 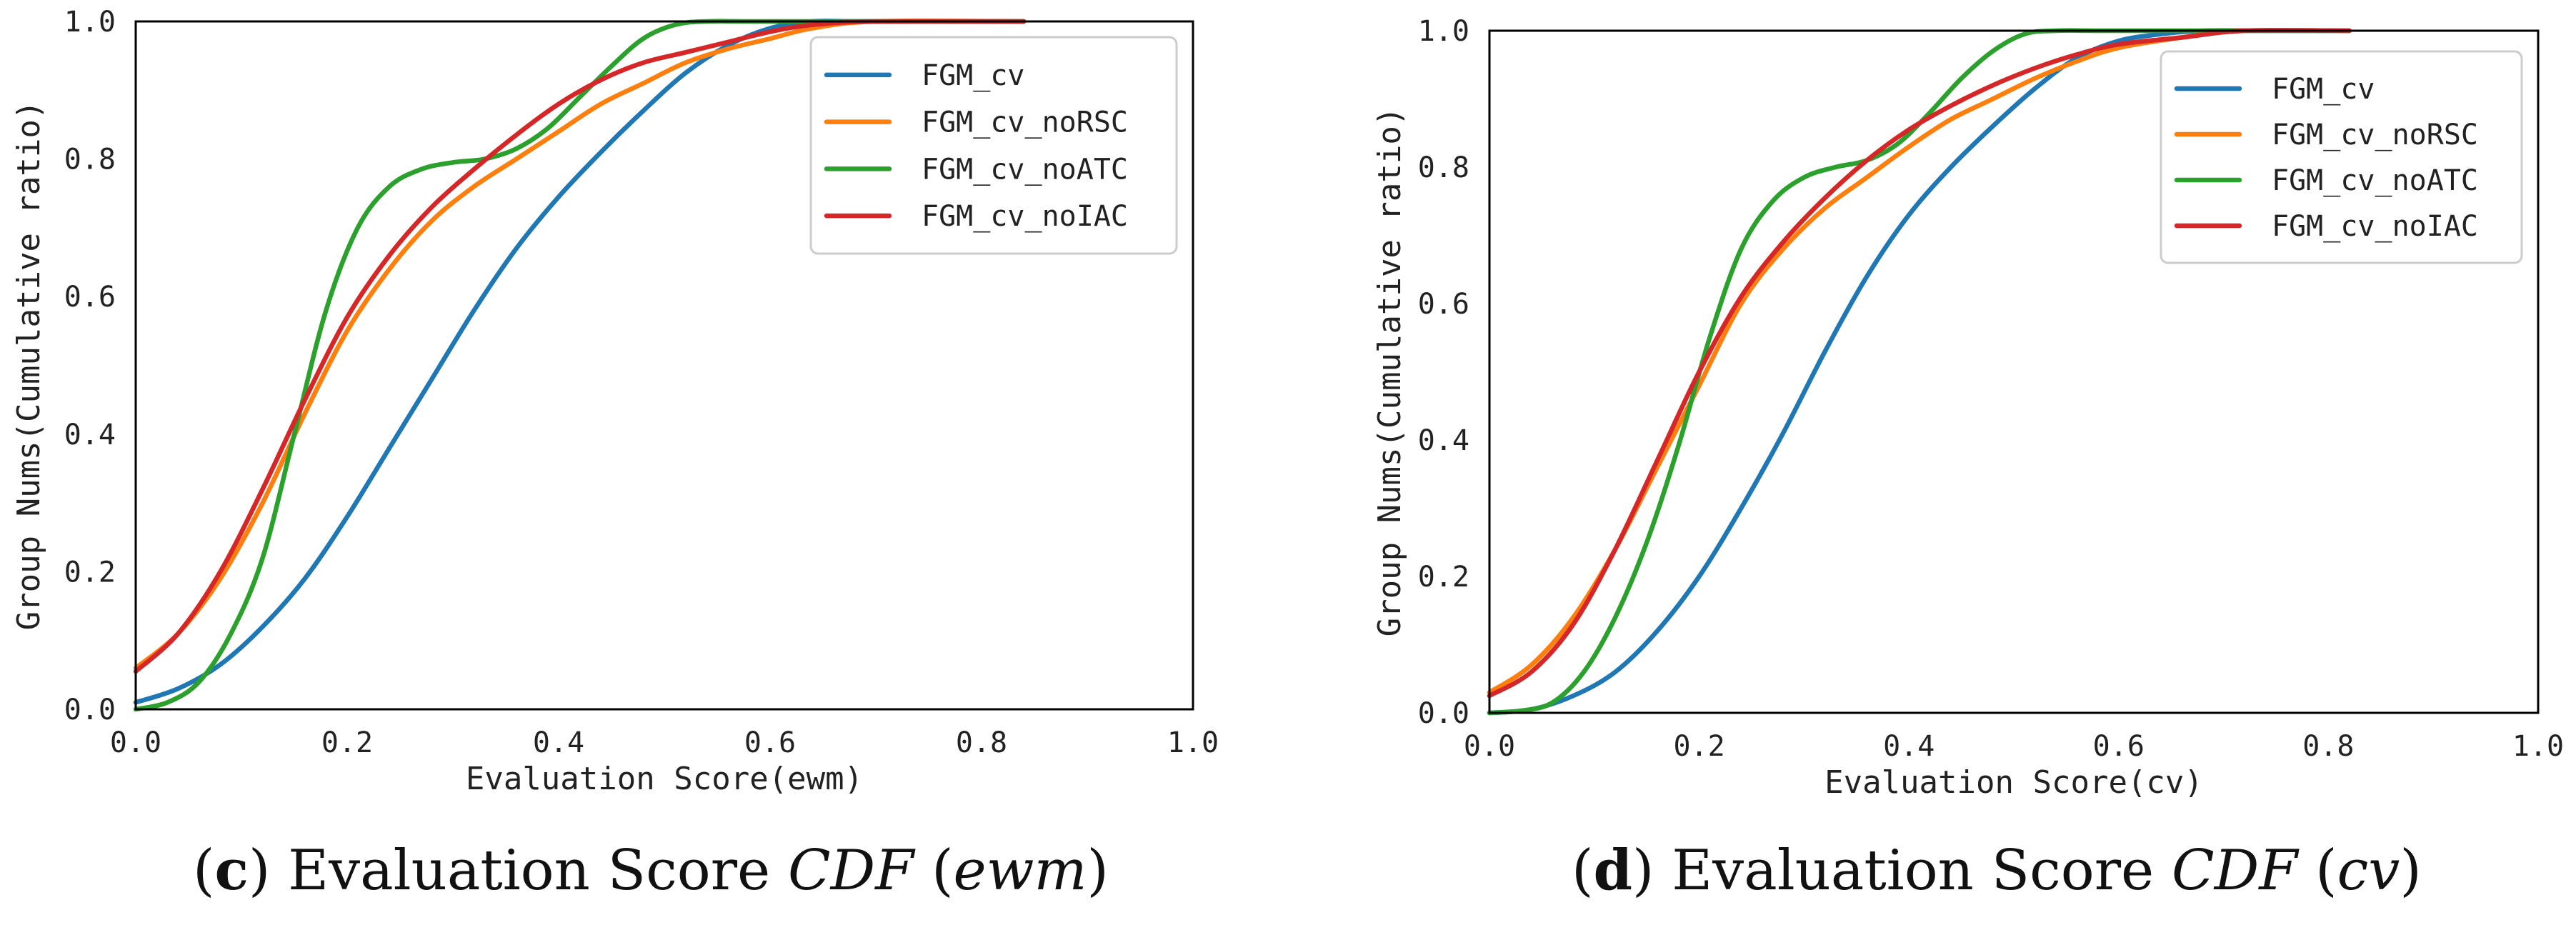 I want to click on caption-part: d, so click(x=1612, y=870).